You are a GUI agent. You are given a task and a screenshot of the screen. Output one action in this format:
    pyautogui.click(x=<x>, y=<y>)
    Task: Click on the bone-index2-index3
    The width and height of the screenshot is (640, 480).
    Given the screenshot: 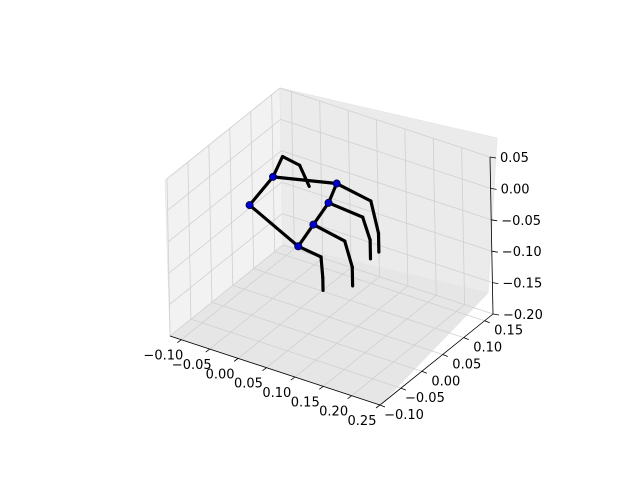 What is the action you would take?
    pyautogui.click(x=375, y=217)
    